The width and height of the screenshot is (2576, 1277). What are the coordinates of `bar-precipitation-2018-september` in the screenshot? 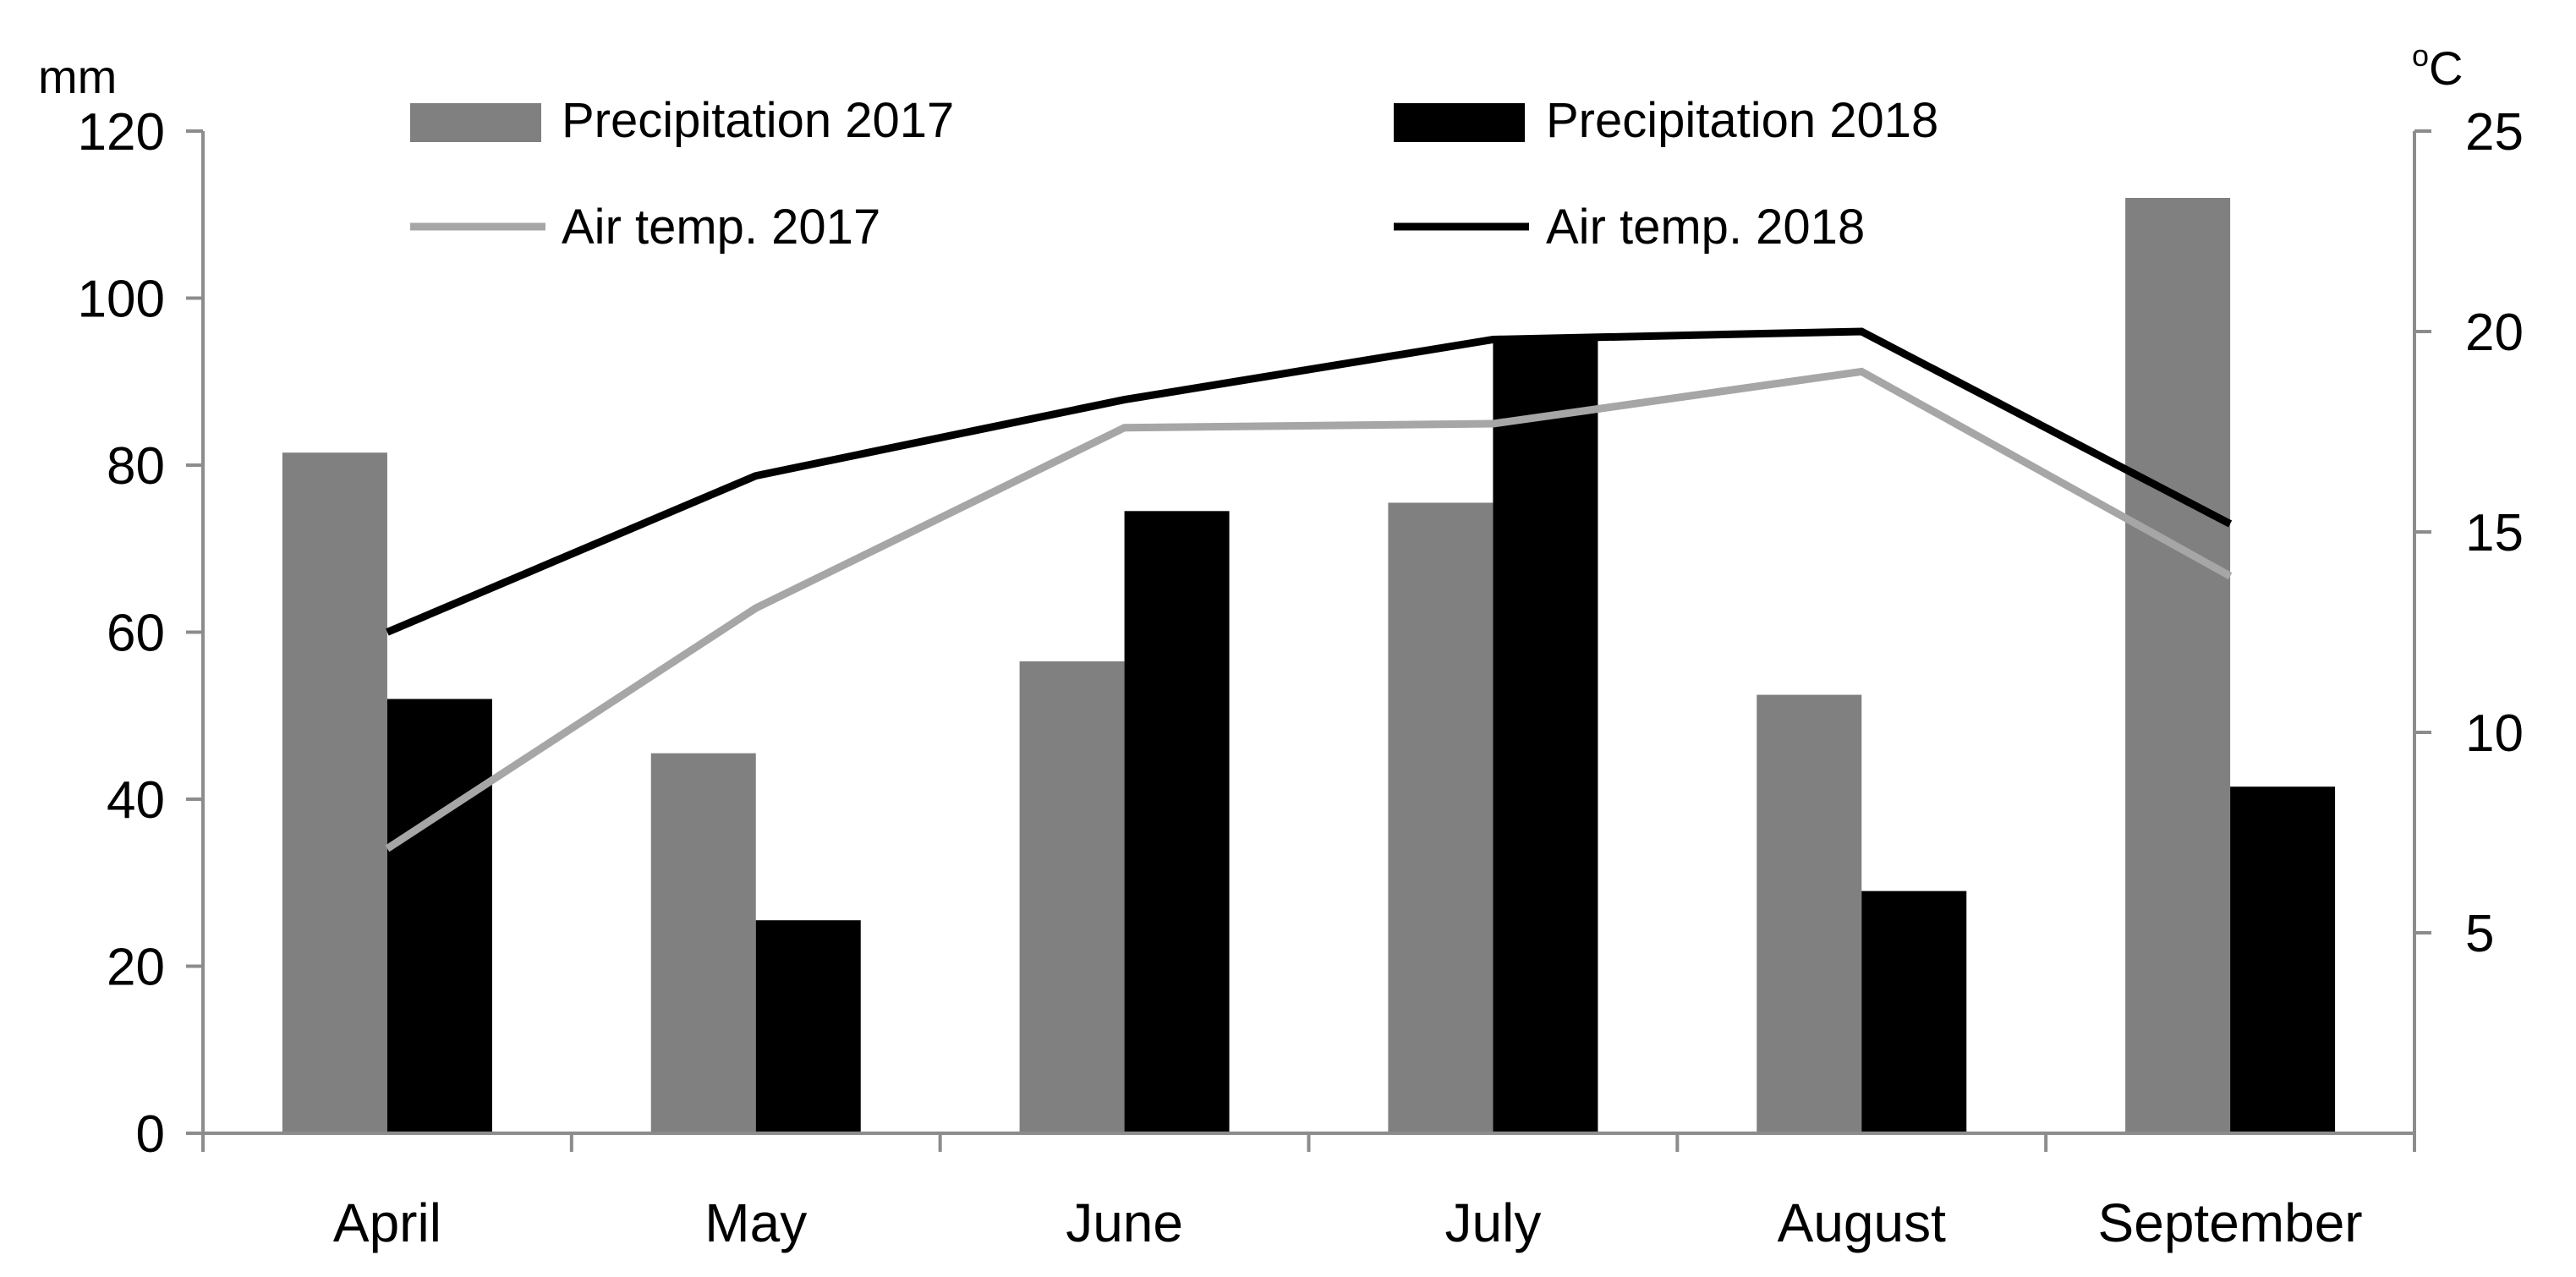 It's located at (2283, 959).